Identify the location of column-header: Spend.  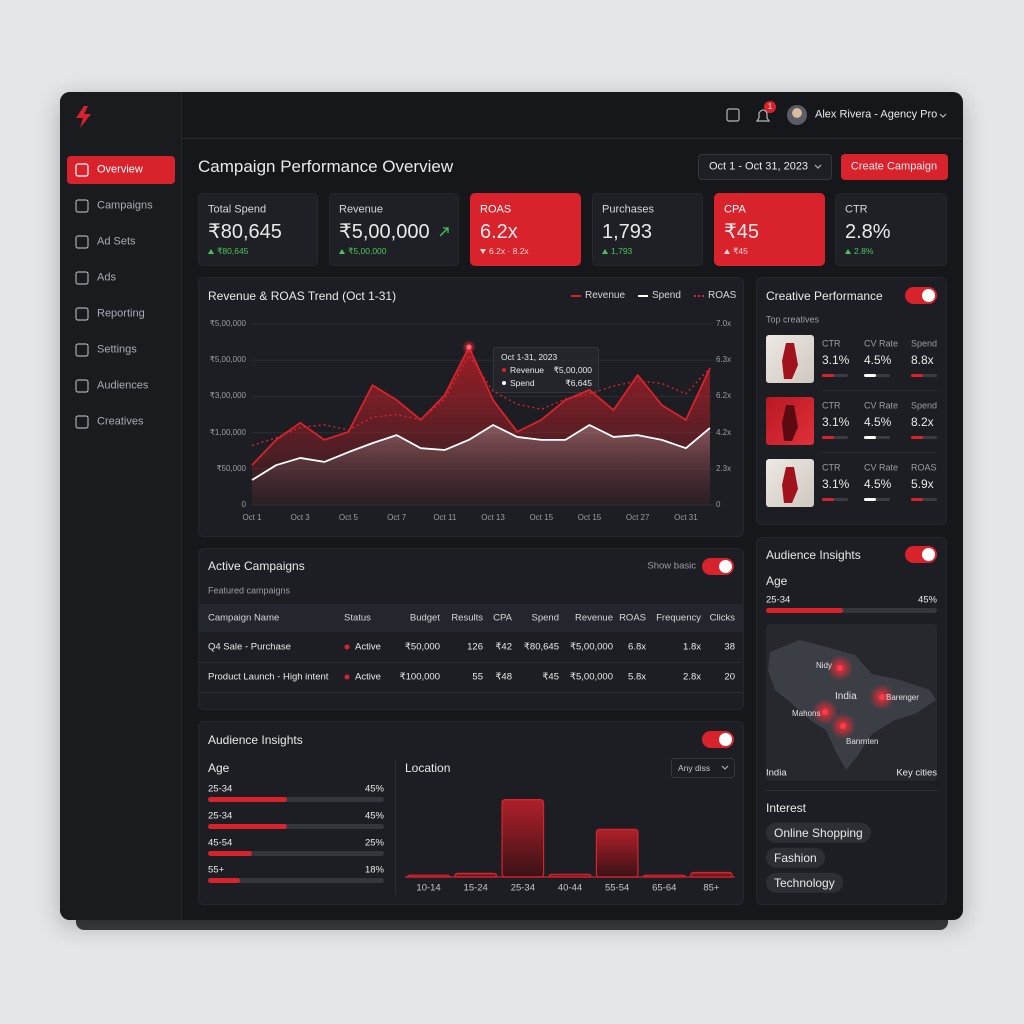
(545, 618).